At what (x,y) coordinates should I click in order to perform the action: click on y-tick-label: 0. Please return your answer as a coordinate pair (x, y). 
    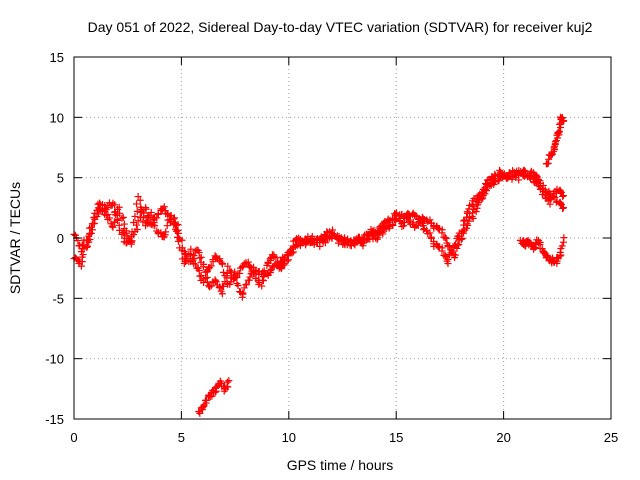
    Looking at the image, I should click on (60, 238).